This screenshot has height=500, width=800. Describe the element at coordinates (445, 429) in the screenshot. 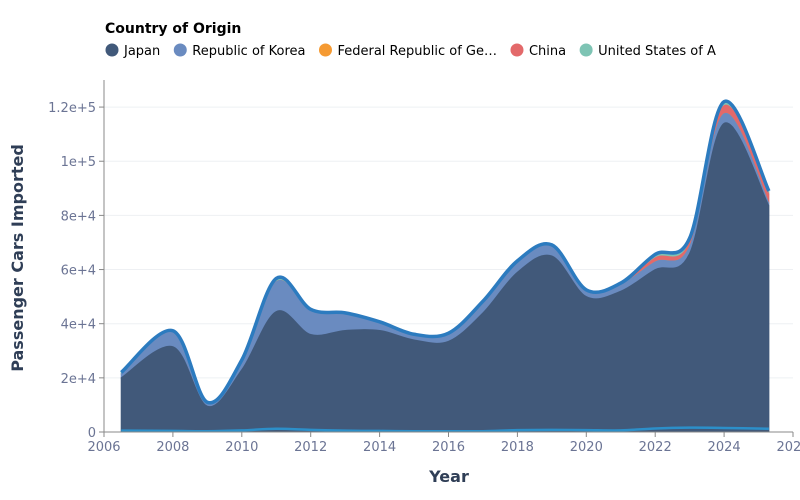

I see `bottom-series-line` at that location.